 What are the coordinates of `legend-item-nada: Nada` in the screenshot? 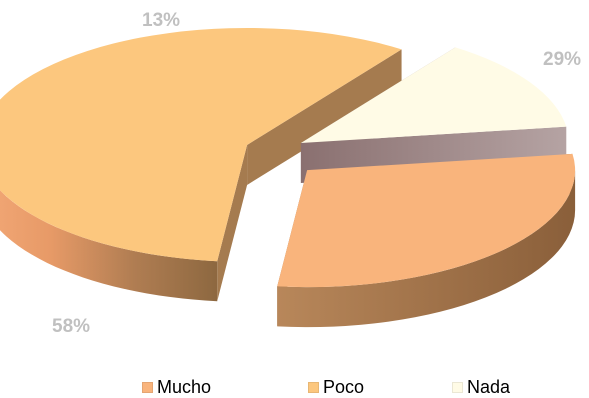 It's located at (481, 387).